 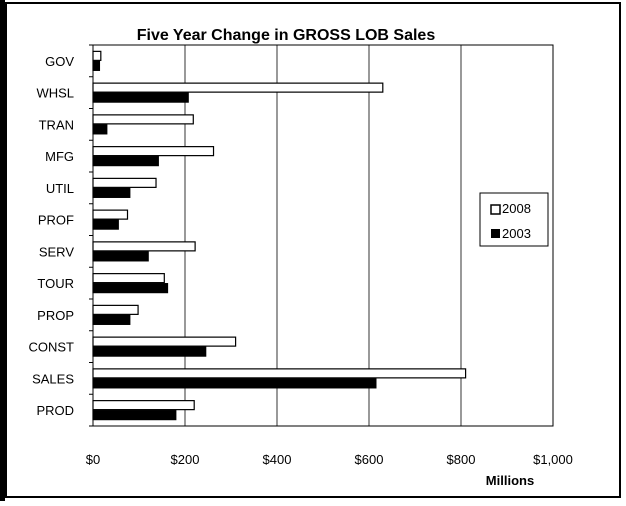 I want to click on bar-prop-2003, so click(x=111, y=319).